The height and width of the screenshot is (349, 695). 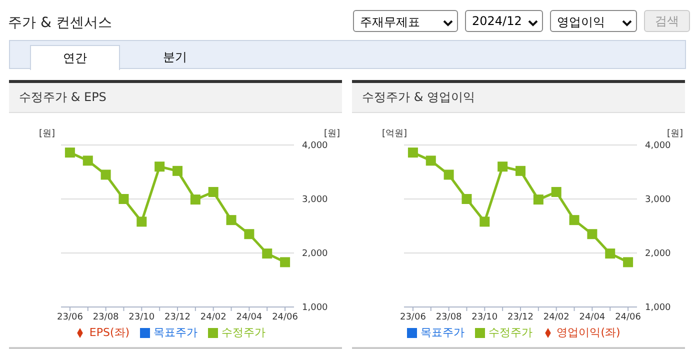 I want to click on chart-title: 수정주가 & 영업이익, so click(x=518, y=98).